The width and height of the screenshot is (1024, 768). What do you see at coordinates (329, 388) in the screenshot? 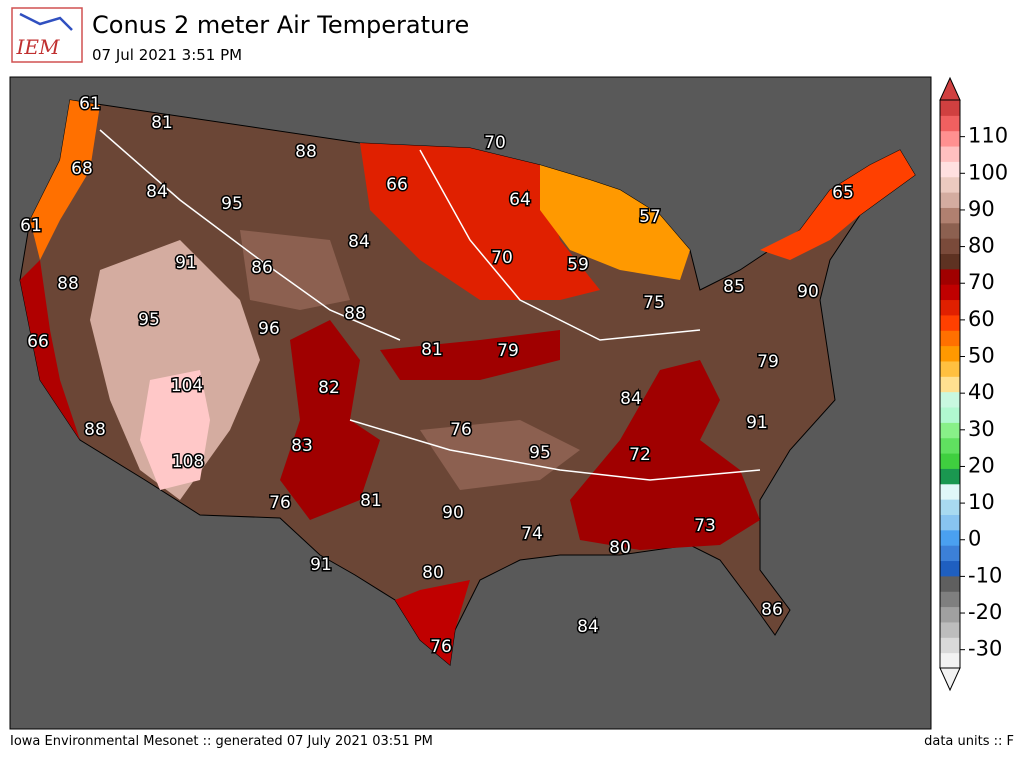
I see `temperature-label: 82` at bounding box center [329, 388].